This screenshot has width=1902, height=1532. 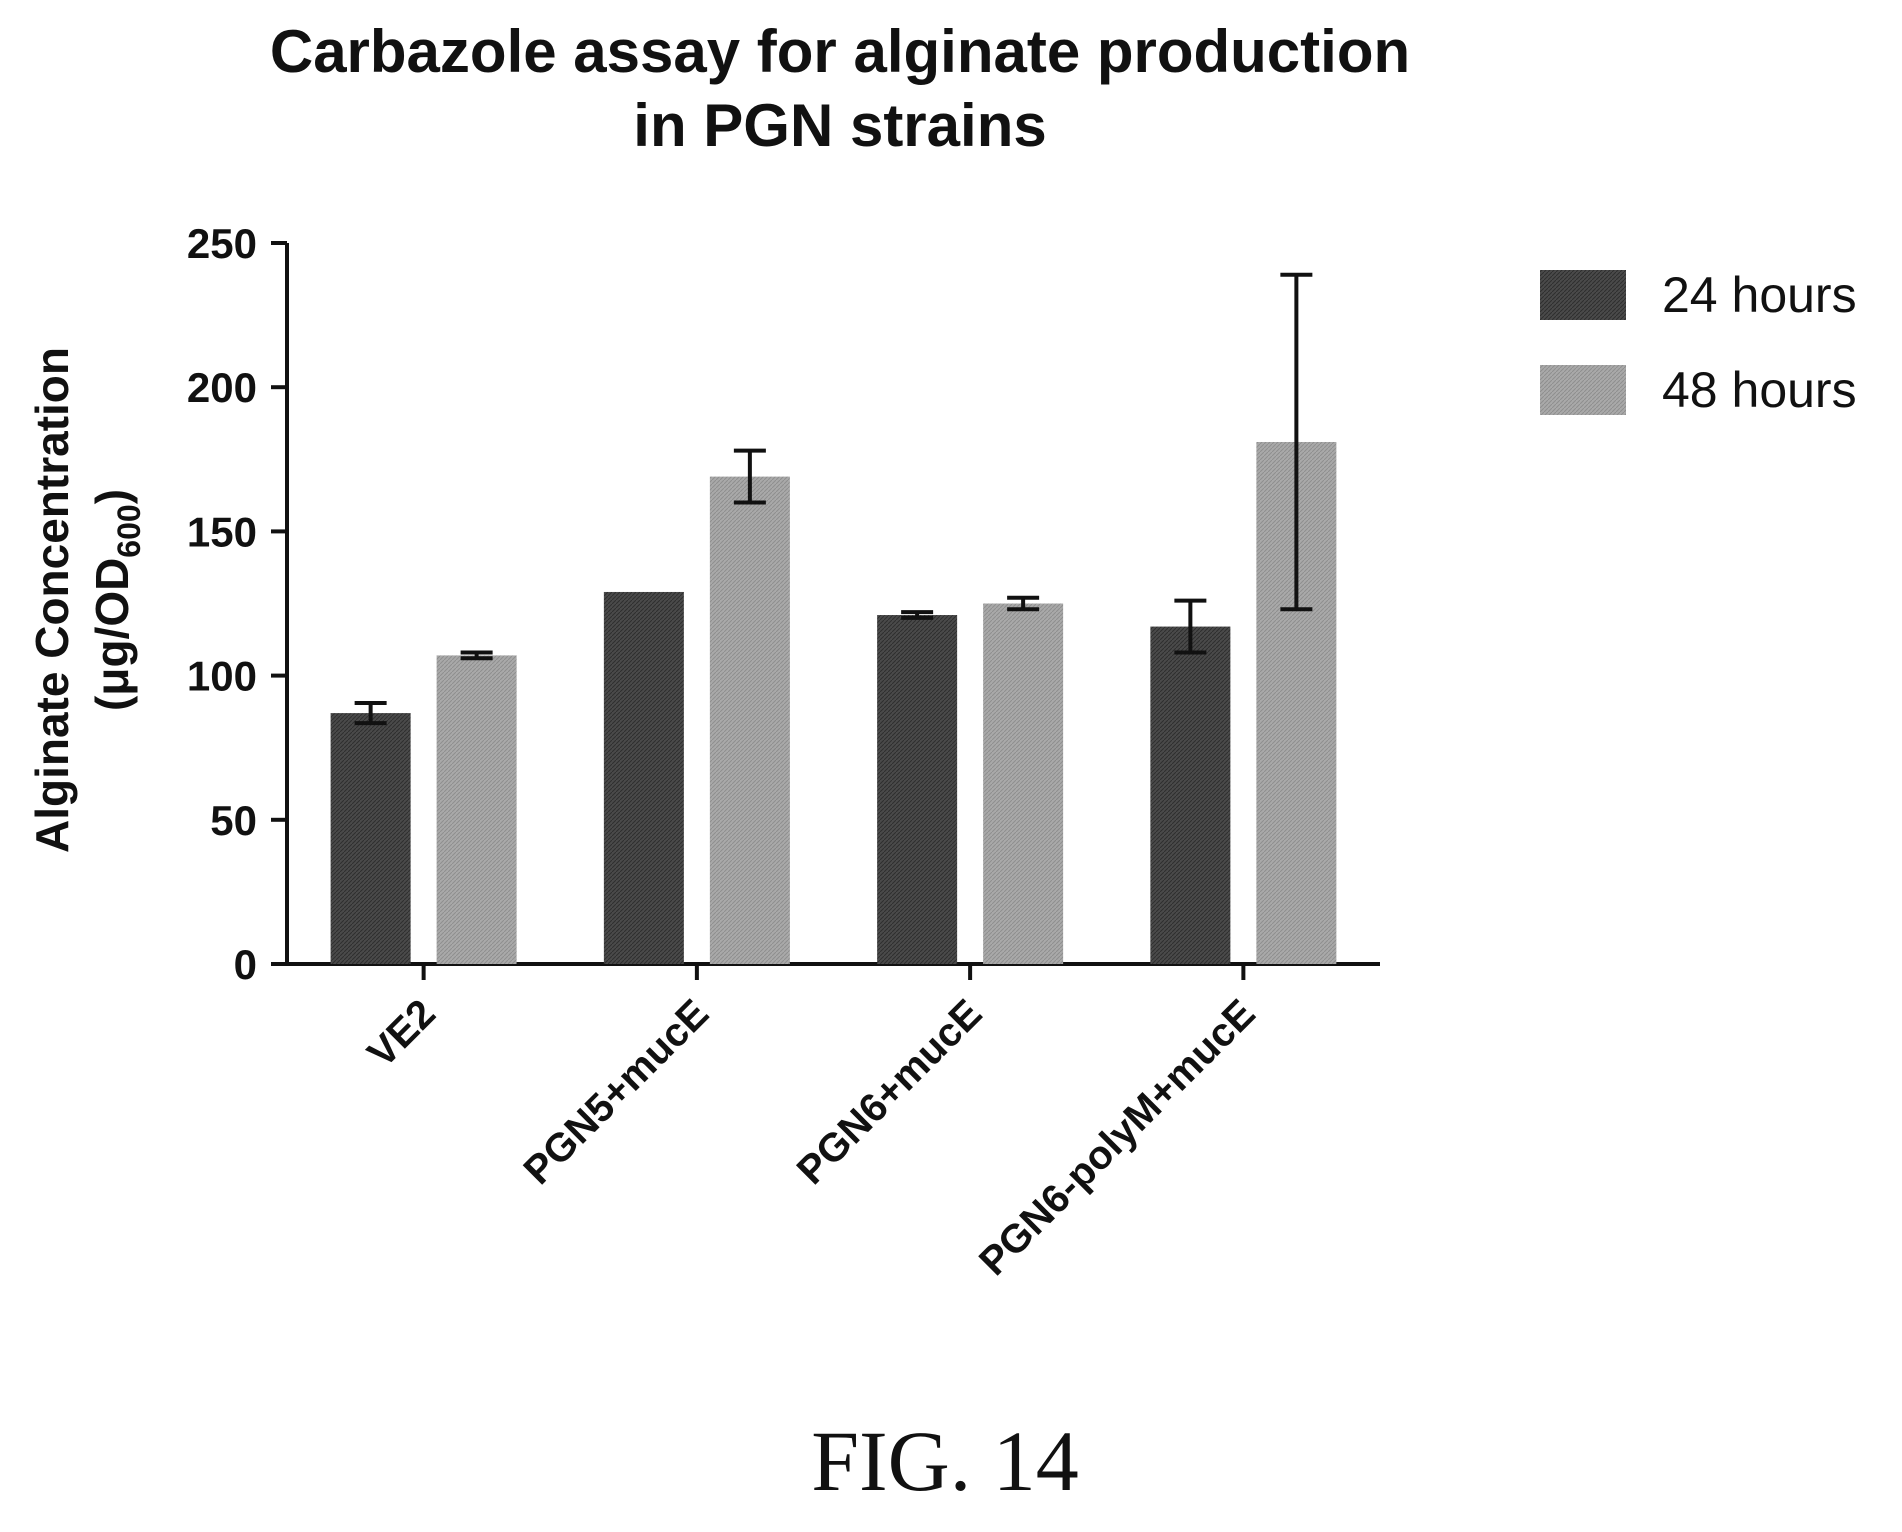 I want to click on y-axis-unit-open: (, so click(x=112, y=703).